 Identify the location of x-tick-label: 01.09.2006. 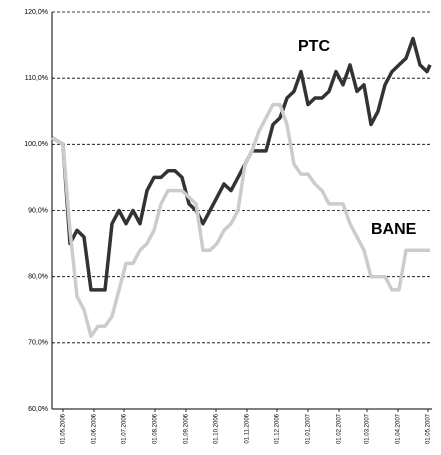
(187, 428).